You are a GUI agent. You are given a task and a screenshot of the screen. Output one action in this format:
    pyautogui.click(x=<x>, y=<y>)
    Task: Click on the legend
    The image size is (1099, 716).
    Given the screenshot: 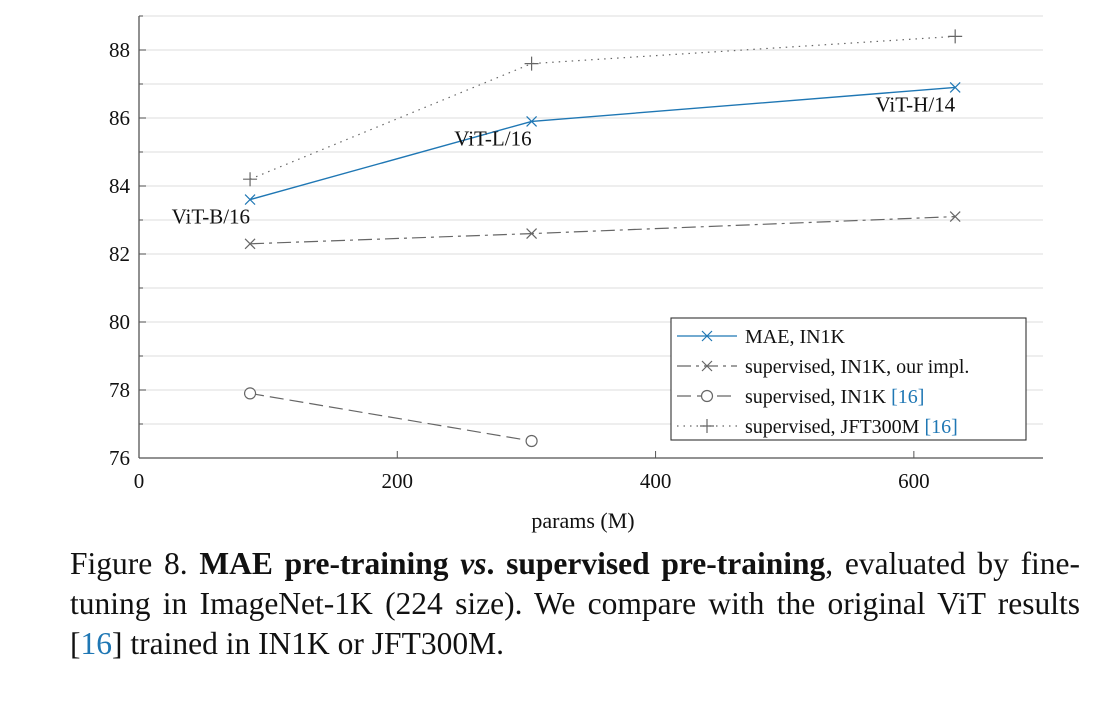 What is the action you would take?
    pyautogui.click(x=848, y=379)
    